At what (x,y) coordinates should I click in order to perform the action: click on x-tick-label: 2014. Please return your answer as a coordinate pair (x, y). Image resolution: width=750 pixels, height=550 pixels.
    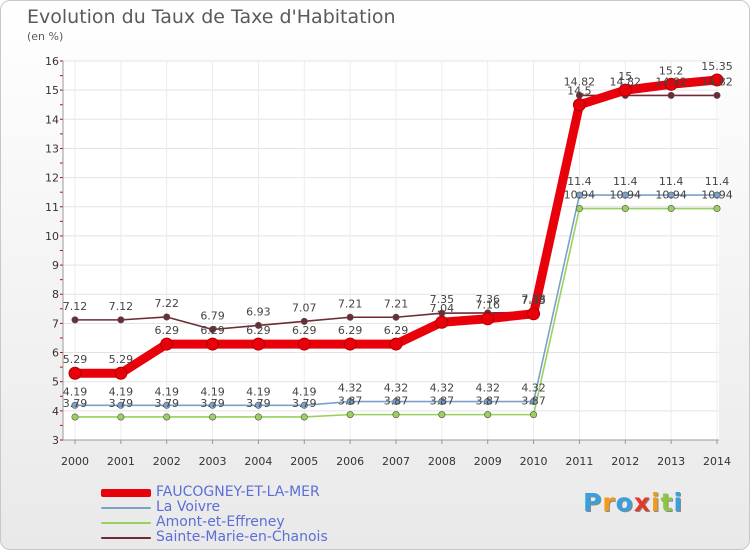
    Looking at the image, I should click on (717, 461).